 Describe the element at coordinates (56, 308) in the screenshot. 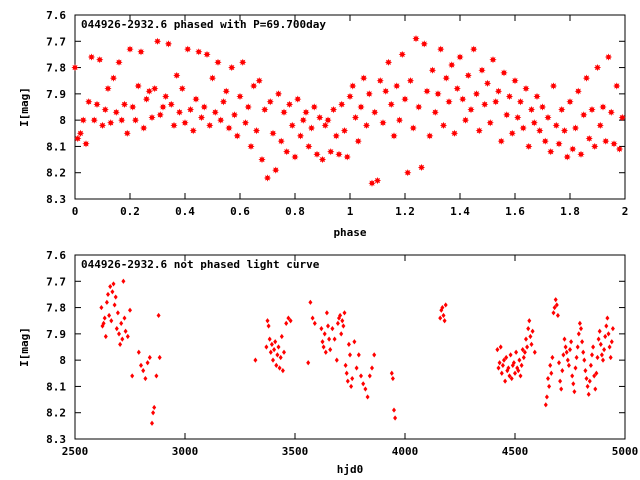

I see `y-tick-label: 7.8` at that location.